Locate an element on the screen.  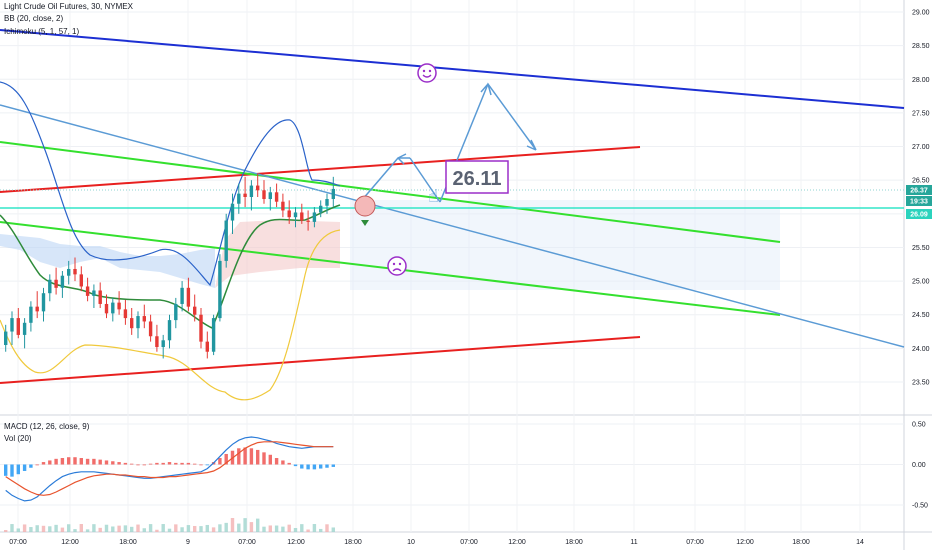
macd-line is located at coordinates (169, 469).